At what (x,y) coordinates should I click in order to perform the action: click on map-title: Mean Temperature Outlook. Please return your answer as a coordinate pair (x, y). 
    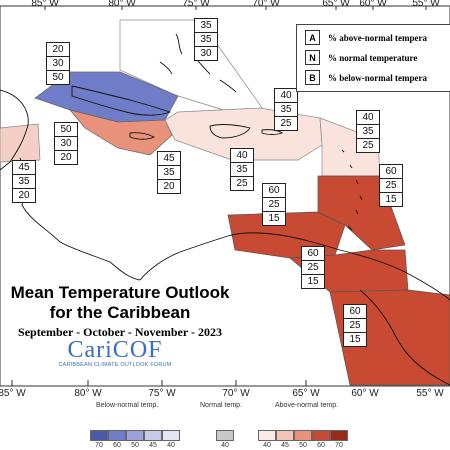
    Looking at the image, I should click on (120, 292).